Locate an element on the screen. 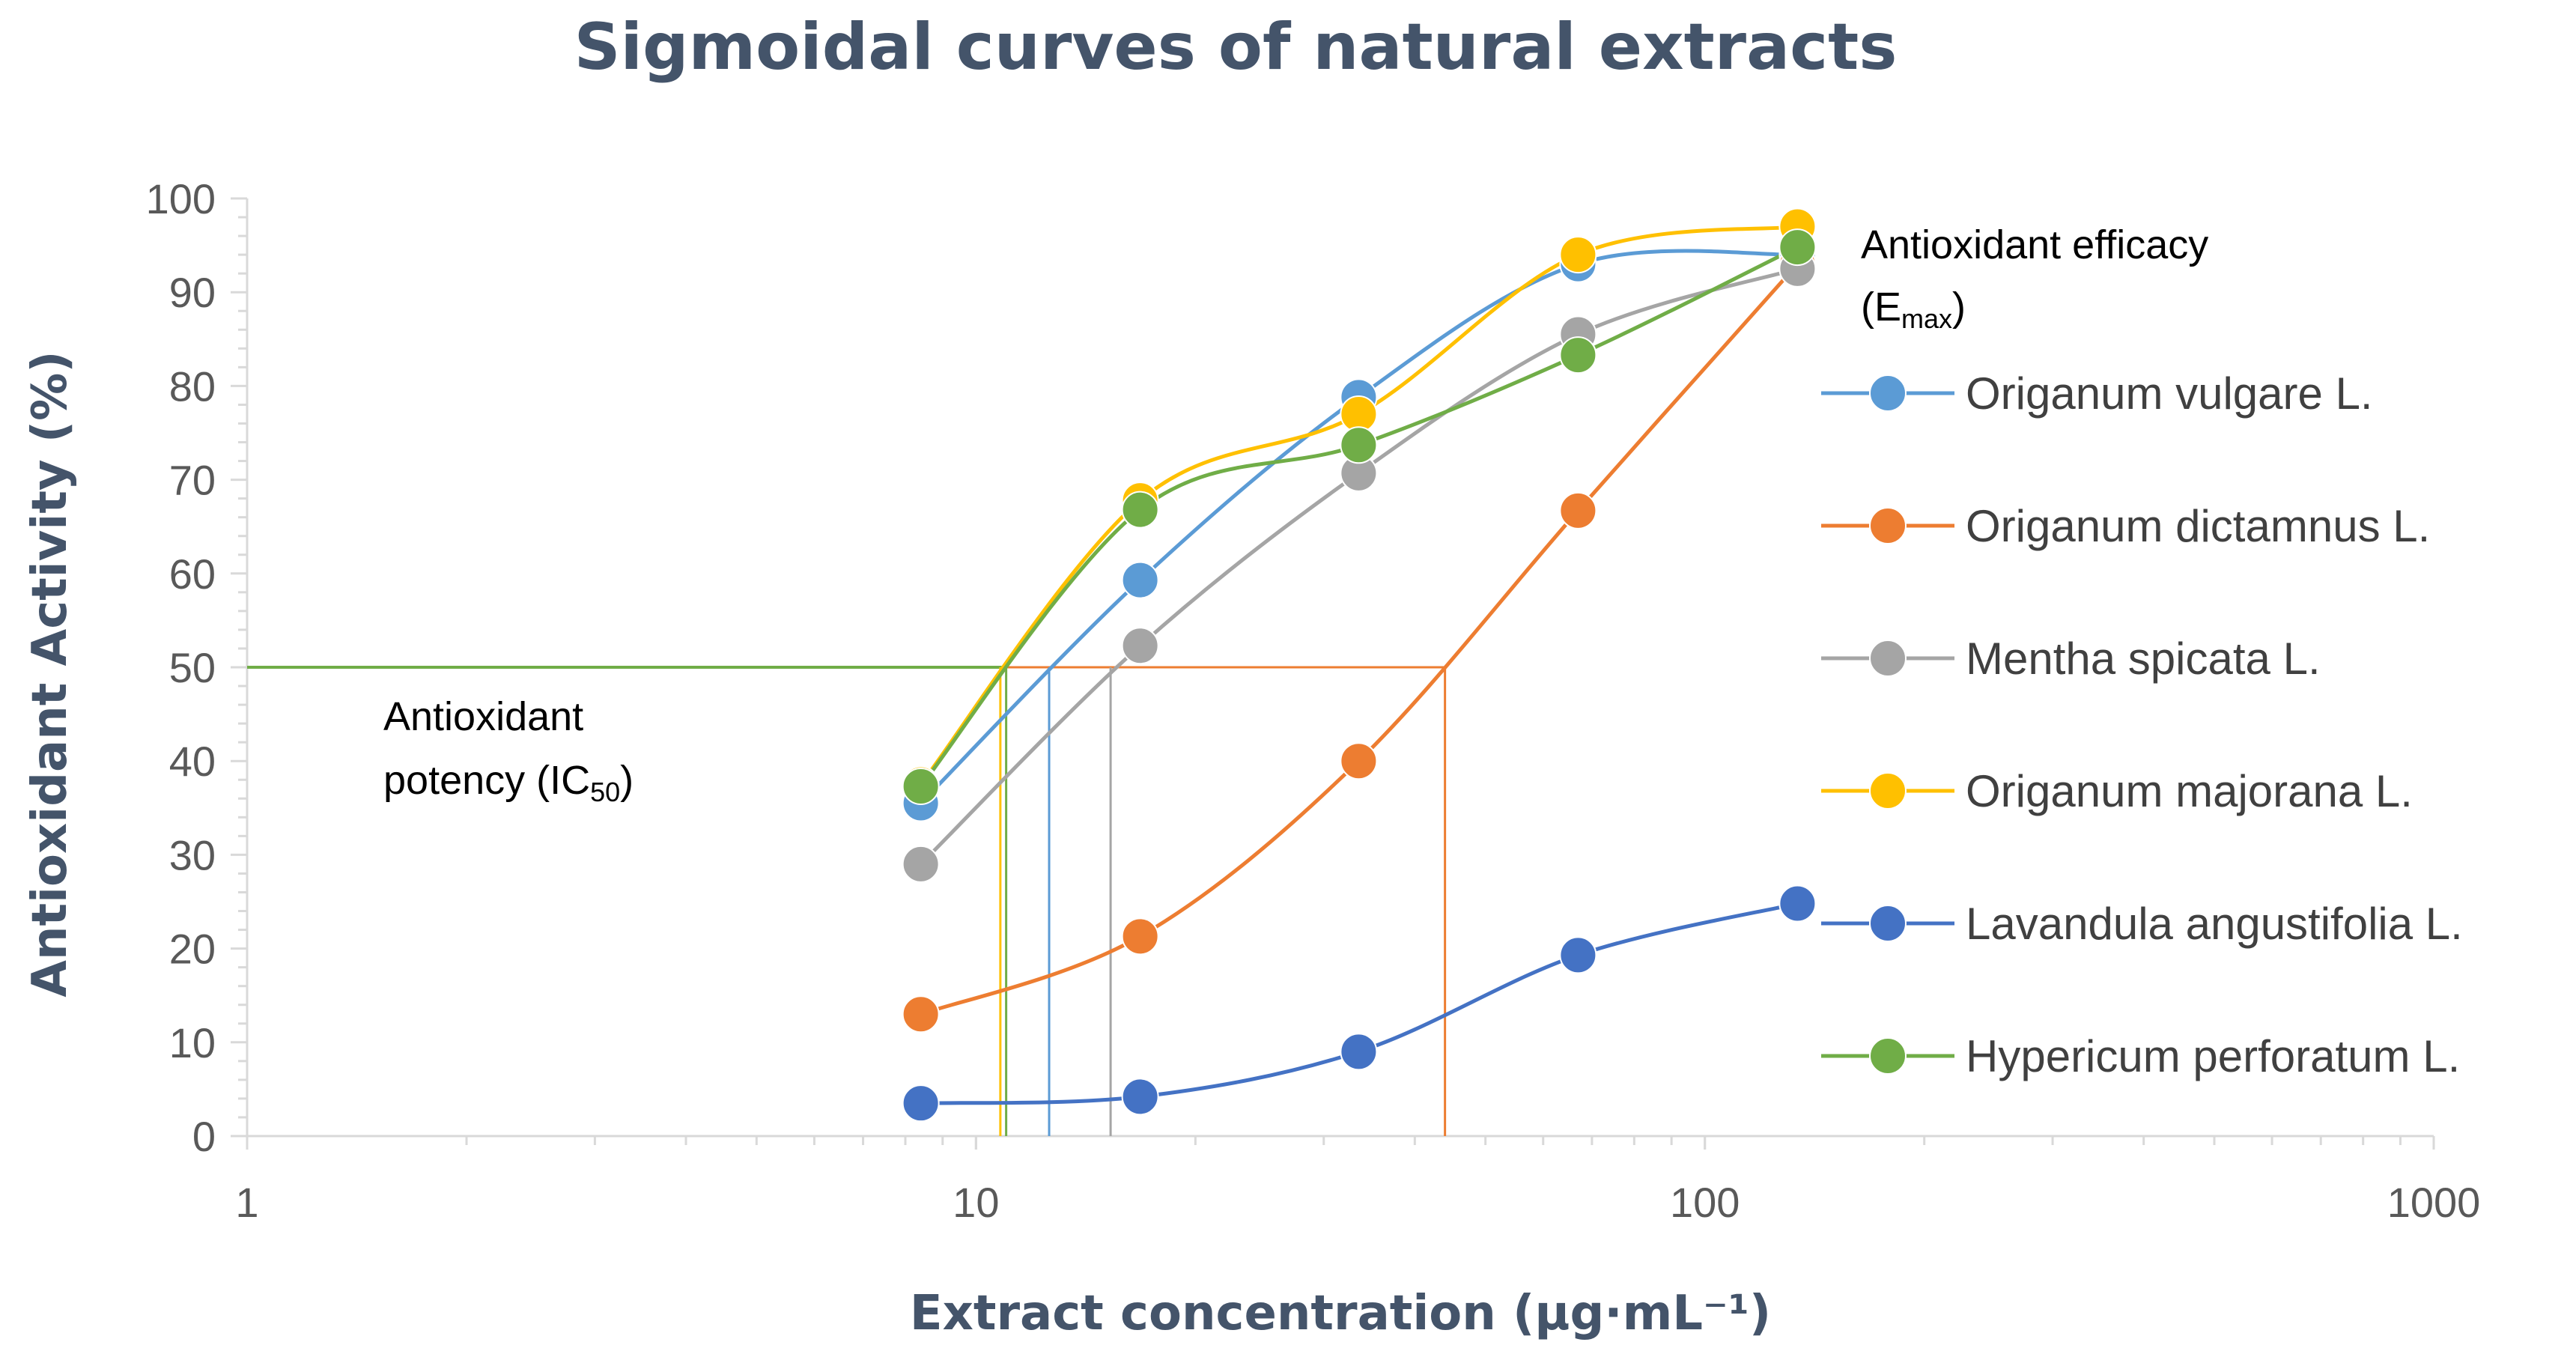 This screenshot has height=1354, width=2576. potency-label-line2: potency (IC50) is located at coordinates (508, 782).